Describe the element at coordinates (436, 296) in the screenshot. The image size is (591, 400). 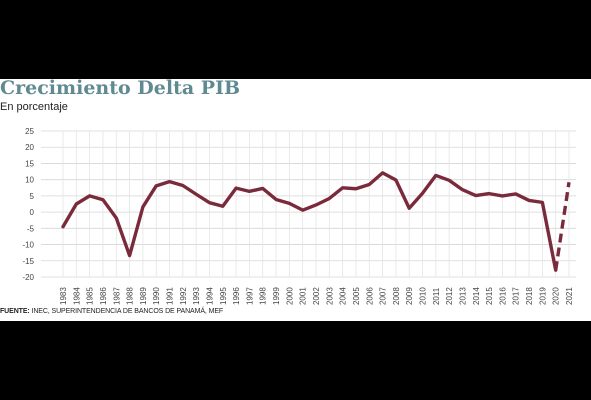
I see `x-tick-label: 2011` at that location.